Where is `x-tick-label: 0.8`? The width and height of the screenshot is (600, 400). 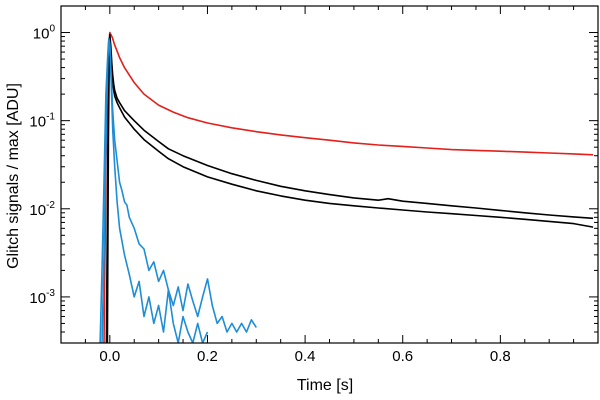 x-tick-label: 0.8 is located at coordinates (500, 356).